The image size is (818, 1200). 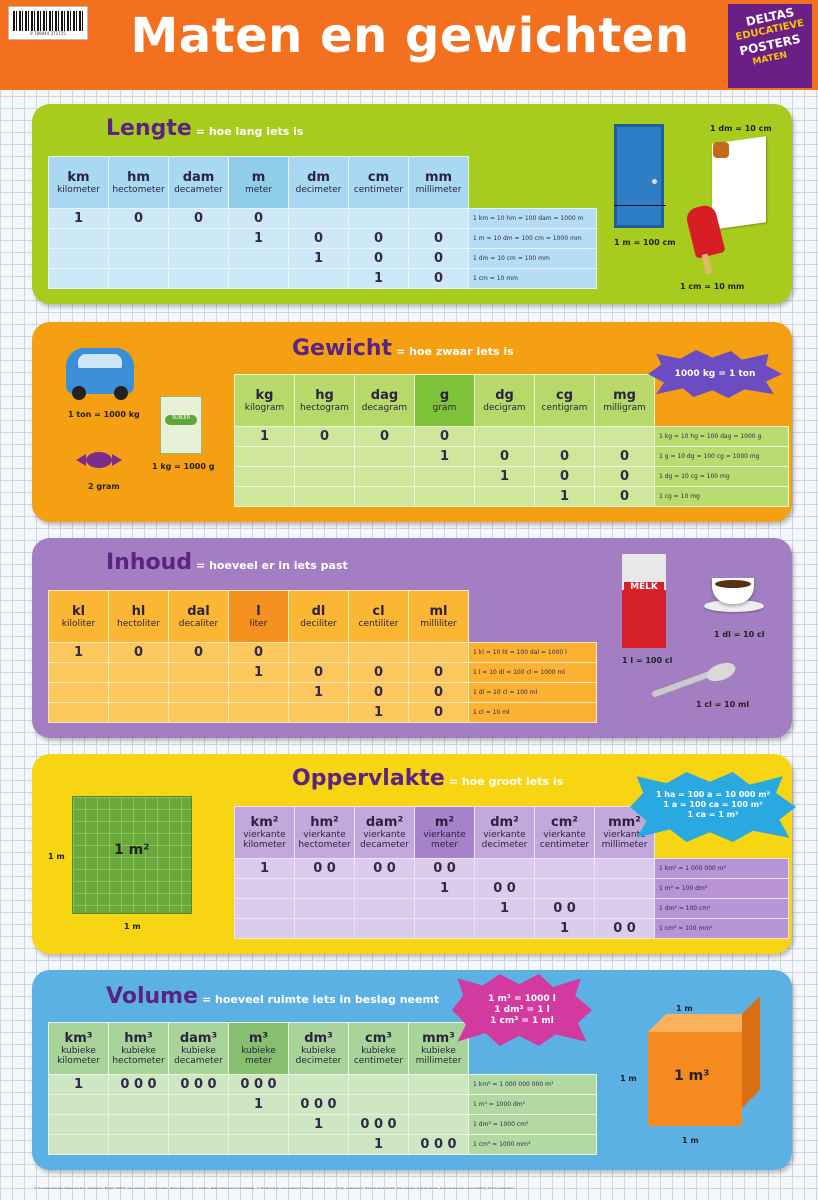 I want to click on conversion-equation: 1 km = 10 hm = 100 dam = 1000 m, so click(x=532, y=218).